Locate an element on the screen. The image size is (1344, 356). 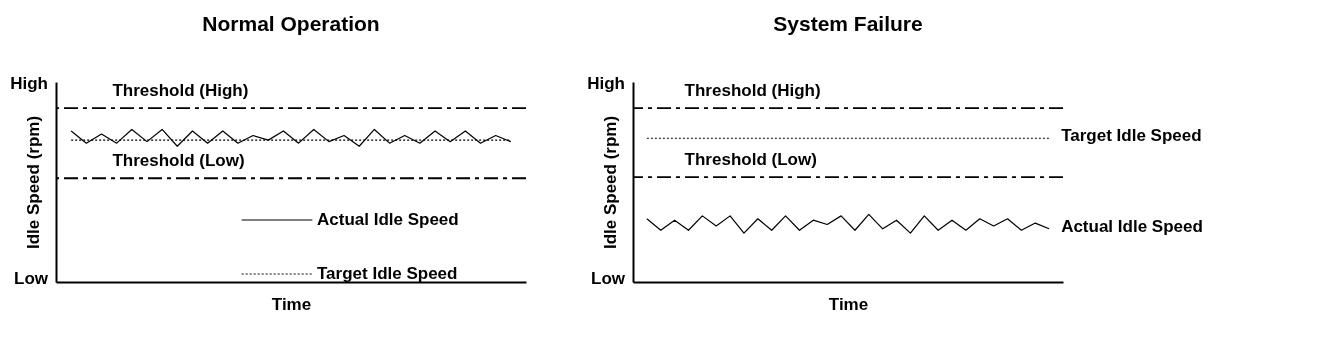
chart-title: System Failure is located at coordinates (848, 23).